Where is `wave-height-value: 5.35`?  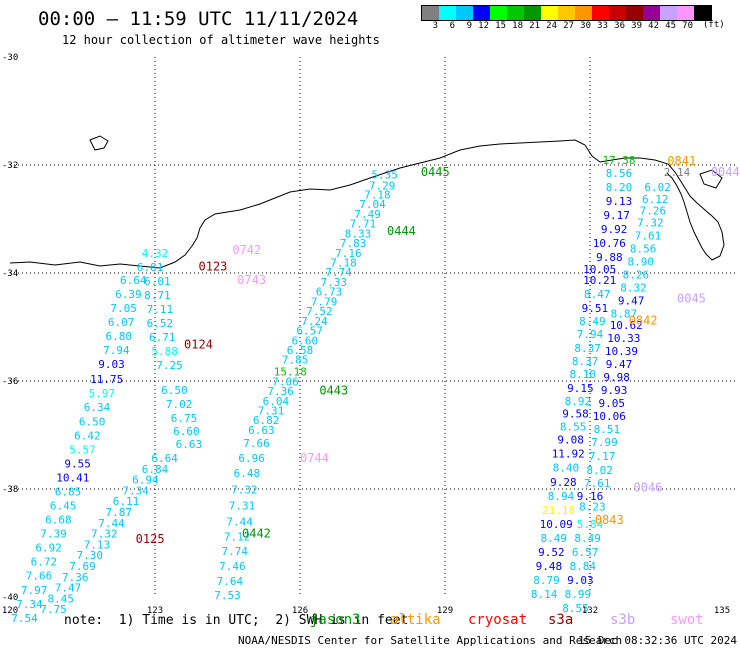 wave-height-value: 5.35 is located at coordinates (384, 175).